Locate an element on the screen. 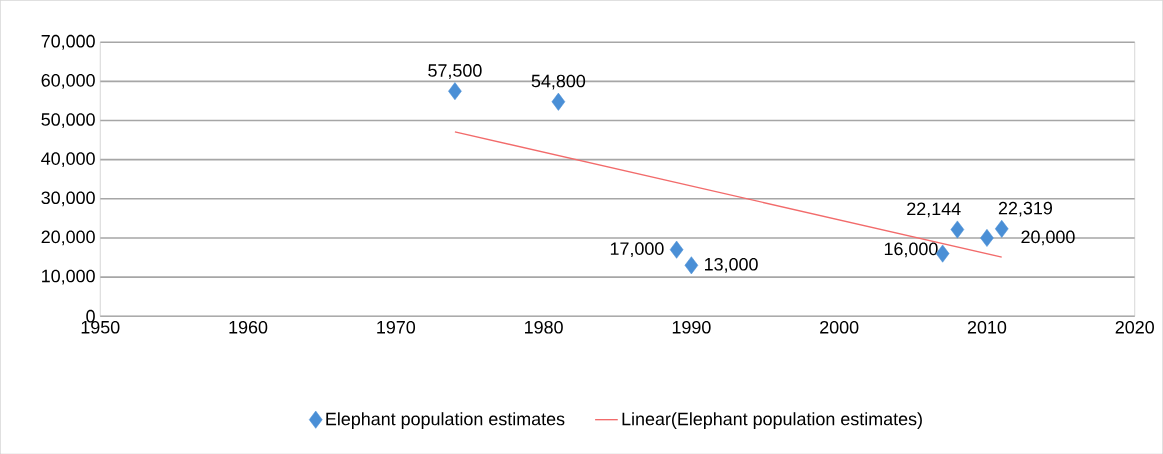  x-tick-label: 2000 is located at coordinates (839, 327).